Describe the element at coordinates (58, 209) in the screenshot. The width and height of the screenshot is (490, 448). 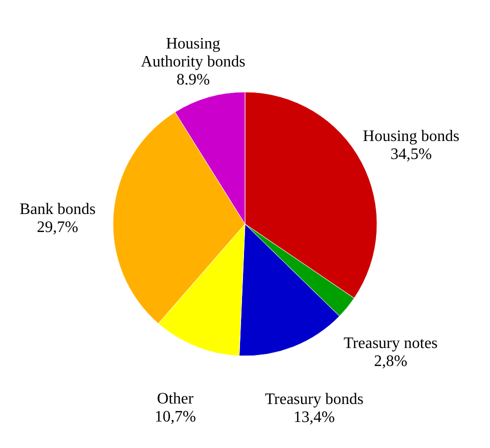
I see `slice-label: Bank bonds` at that location.